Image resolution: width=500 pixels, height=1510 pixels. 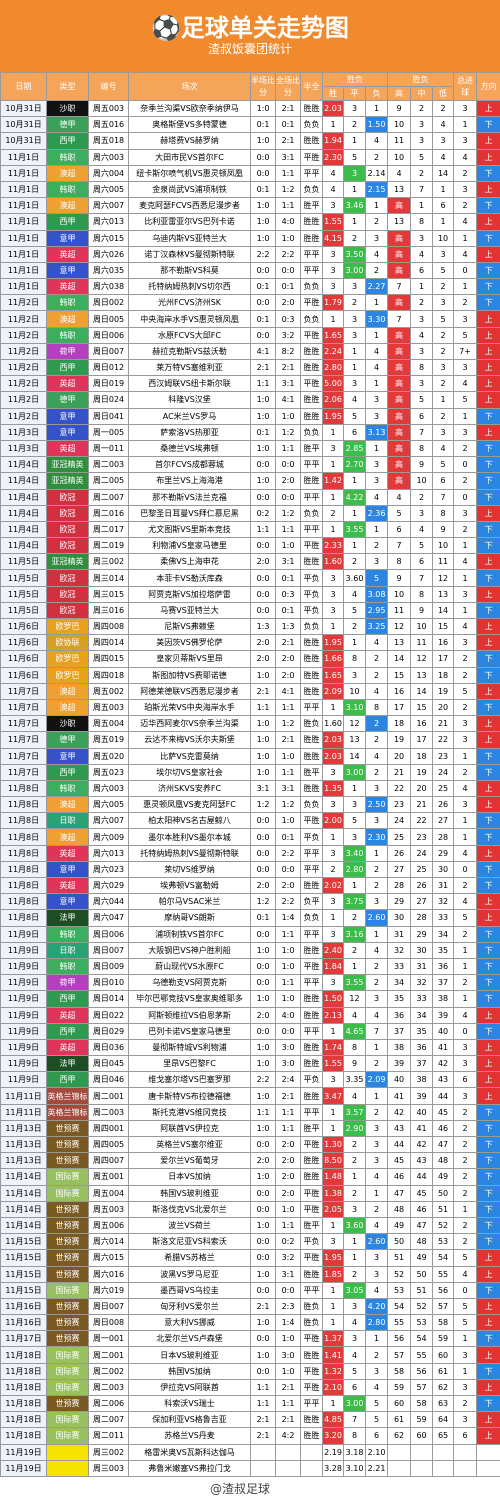 What do you see at coordinates (376, 1420) in the screenshot?
I see `odds-loss: 5` at bounding box center [376, 1420].